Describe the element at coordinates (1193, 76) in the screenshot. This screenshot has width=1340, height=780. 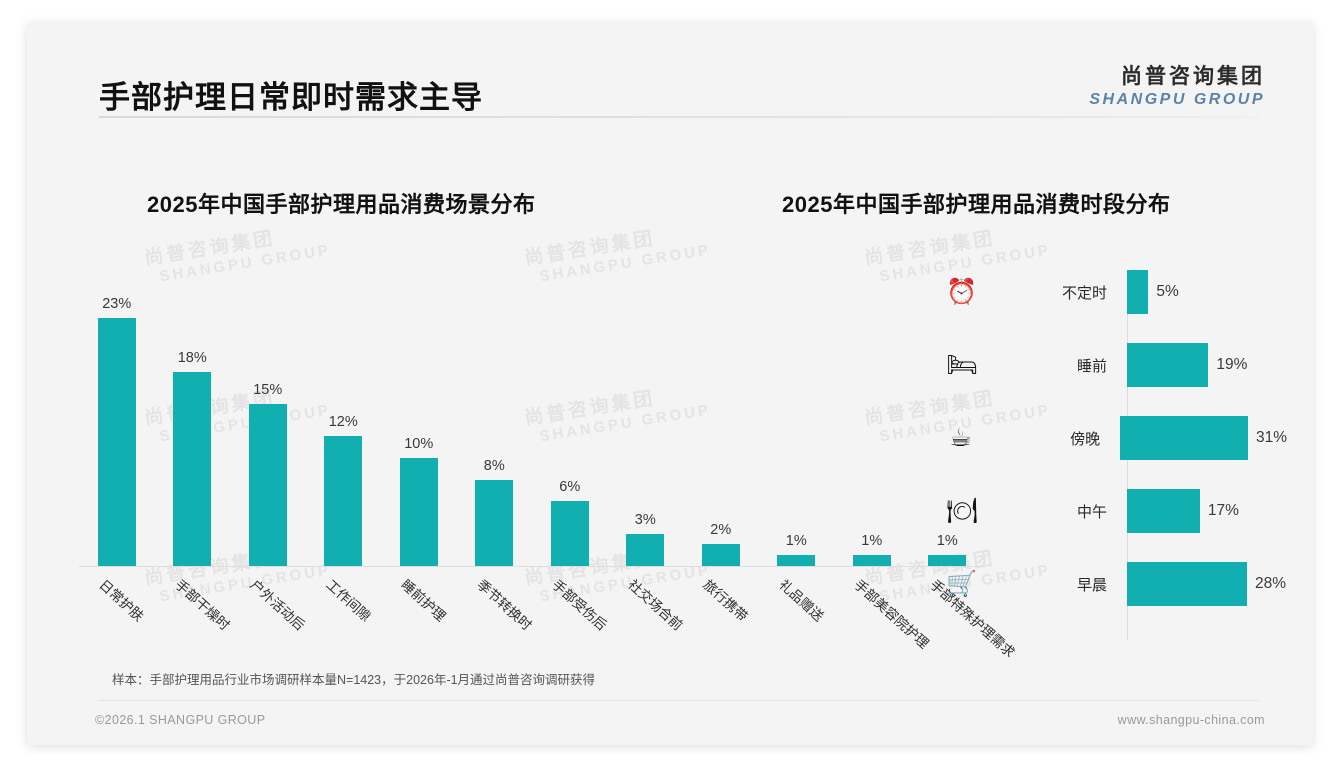
I see `logo-text-cn: 尚普咨询集团` at that location.